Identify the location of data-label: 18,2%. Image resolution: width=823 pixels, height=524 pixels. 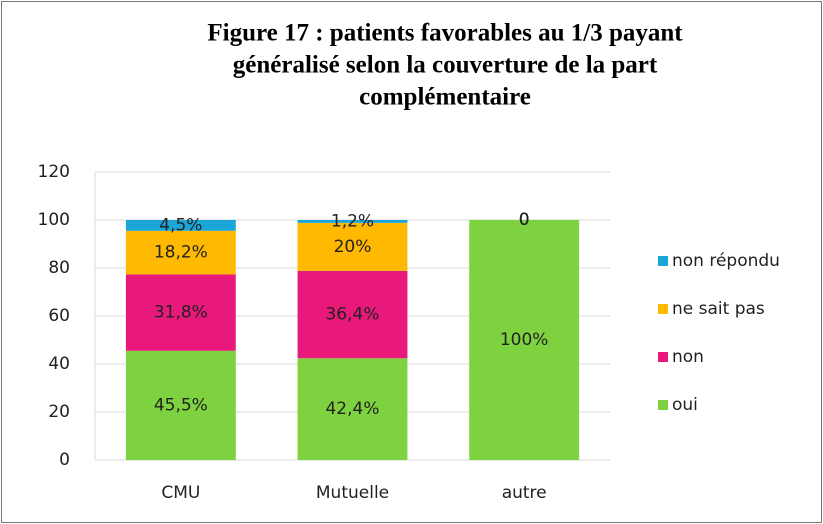
(181, 253).